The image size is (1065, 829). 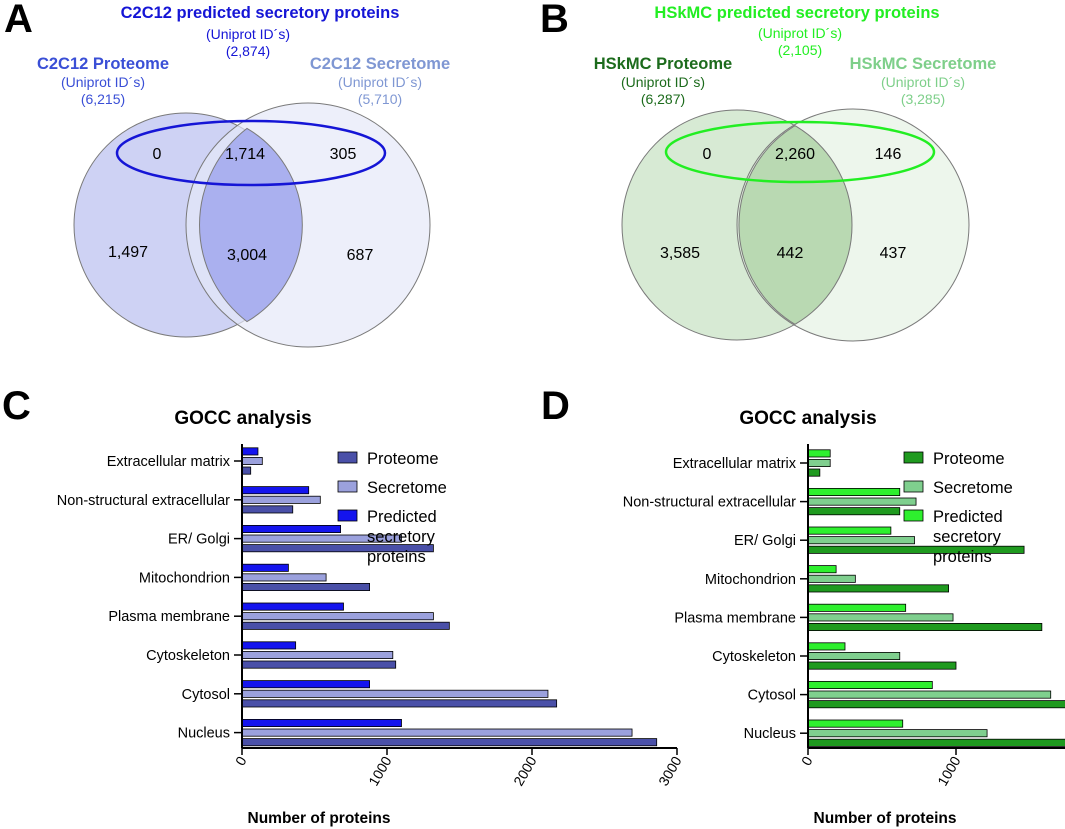 What do you see at coordinates (807, 418) in the screenshot?
I see `chart-title-d: GOCC analysis` at bounding box center [807, 418].